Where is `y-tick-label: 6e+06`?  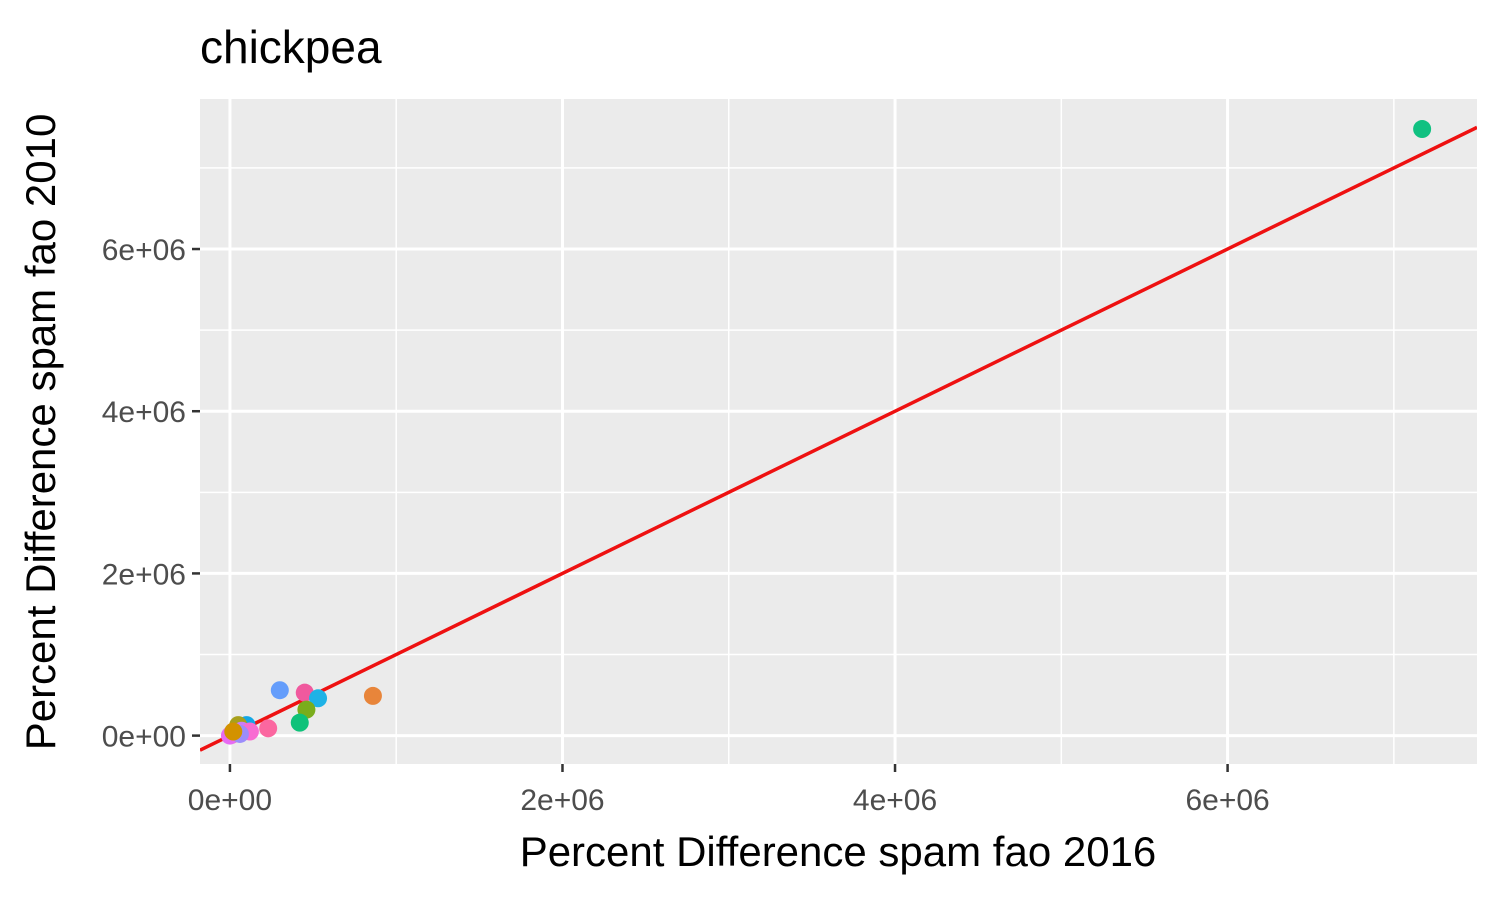 y-tick-label: 6e+06 is located at coordinates (144, 250).